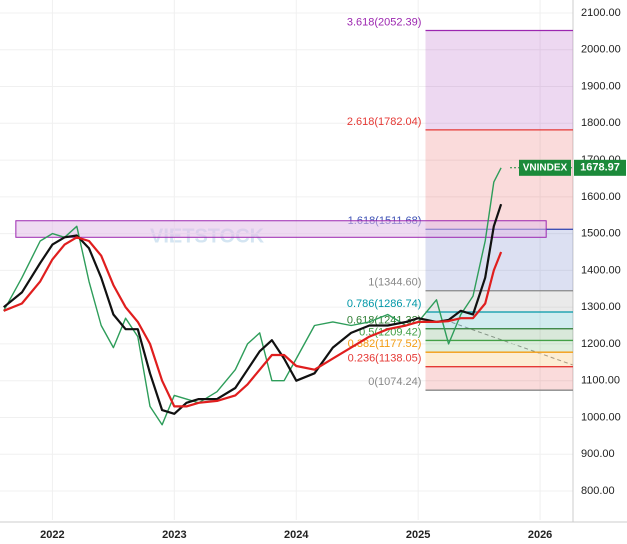 The height and width of the screenshot is (544, 627). Describe the element at coordinates (601, 344) in the screenshot. I see `y-tick-label: 1200.00` at that location.